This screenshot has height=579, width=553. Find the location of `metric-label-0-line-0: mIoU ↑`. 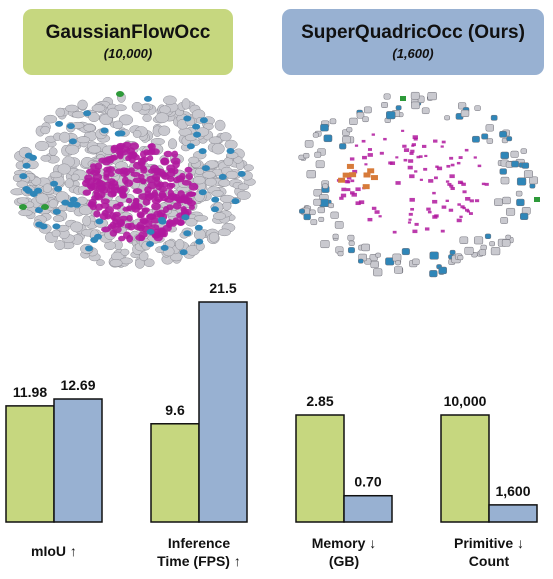

metric-label-0-line-0: mIoU ↑ is located at coordinates (54, 551).